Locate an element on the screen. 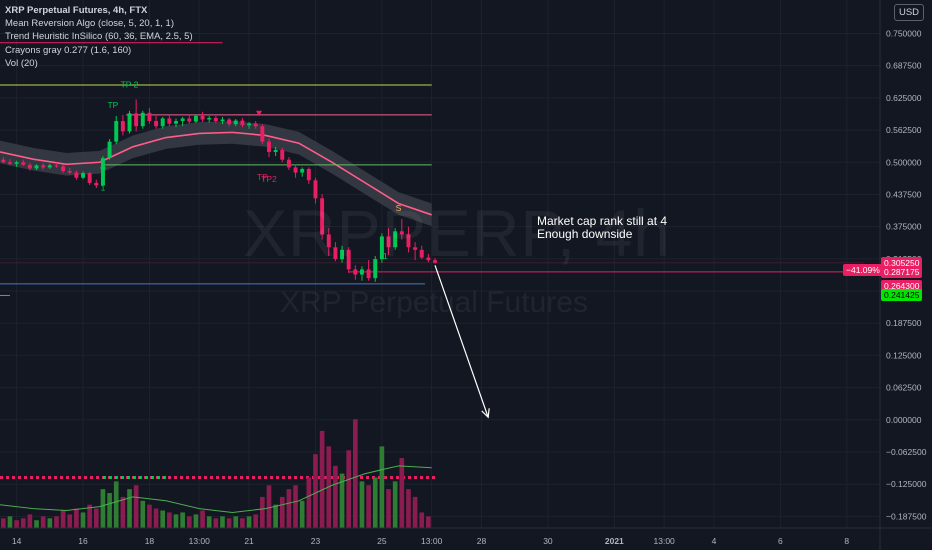  annotation-line-2: Enough downside is located at coordinates (585, 233).